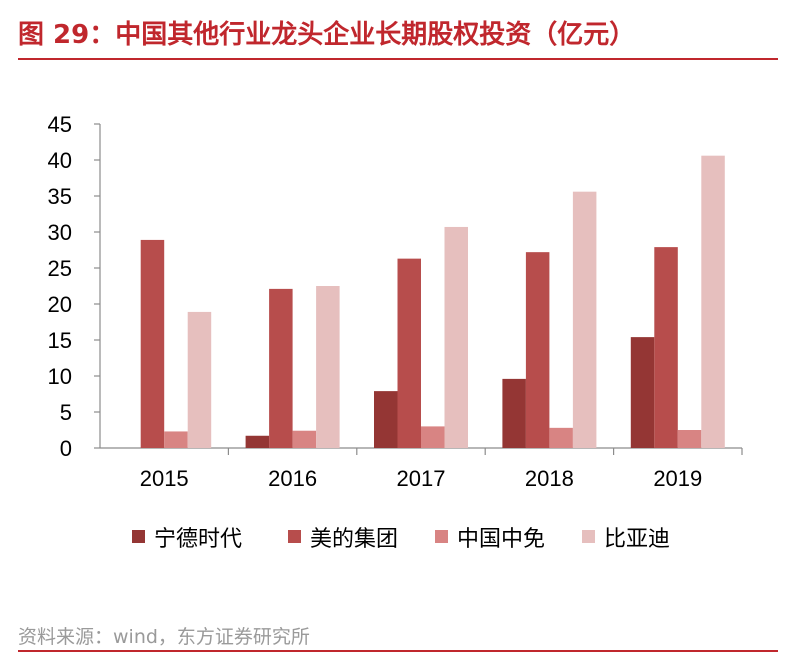 This screenshot has height=656, width=795. What do you see at coordinates (164, 478) in the screenshot?
I see `x-tick-label: 2015` at bounding box center [164, 478].